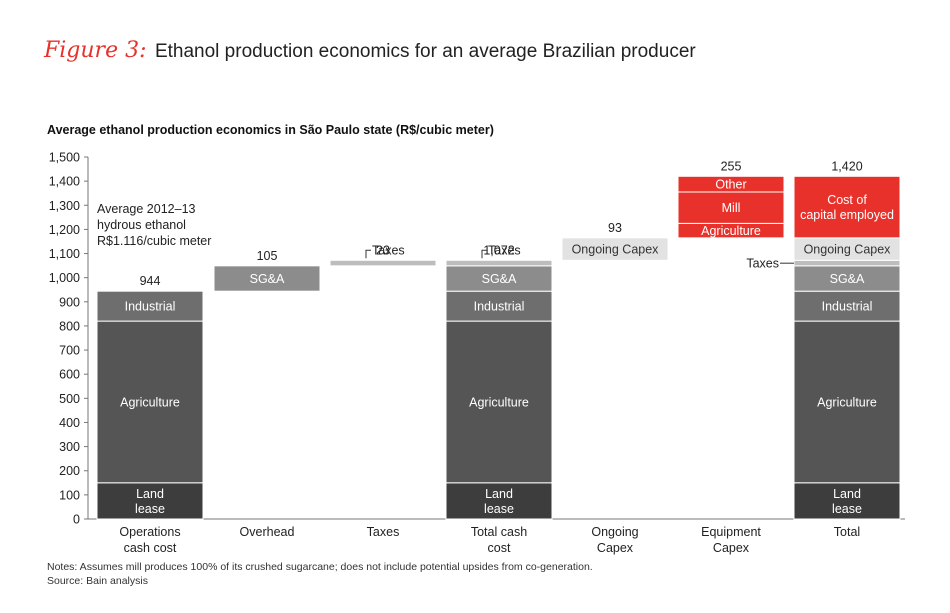  I want to click on bar-total-label: 1,072, so click(498, 250).